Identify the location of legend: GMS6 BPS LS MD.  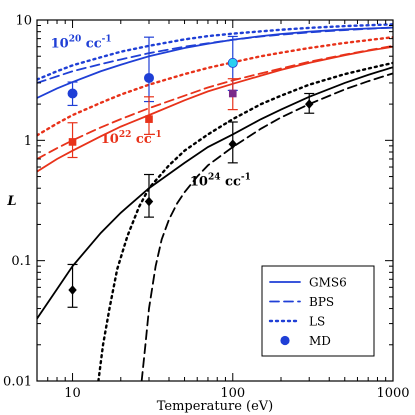
(318, 311).